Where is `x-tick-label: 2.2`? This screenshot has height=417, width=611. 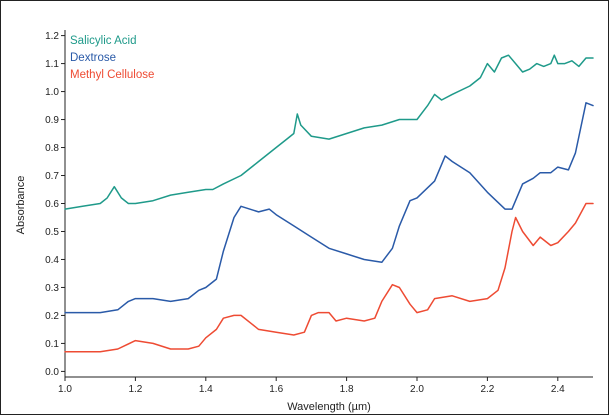
x-tick-label: 2.2 is located at coordinates (487, 389).